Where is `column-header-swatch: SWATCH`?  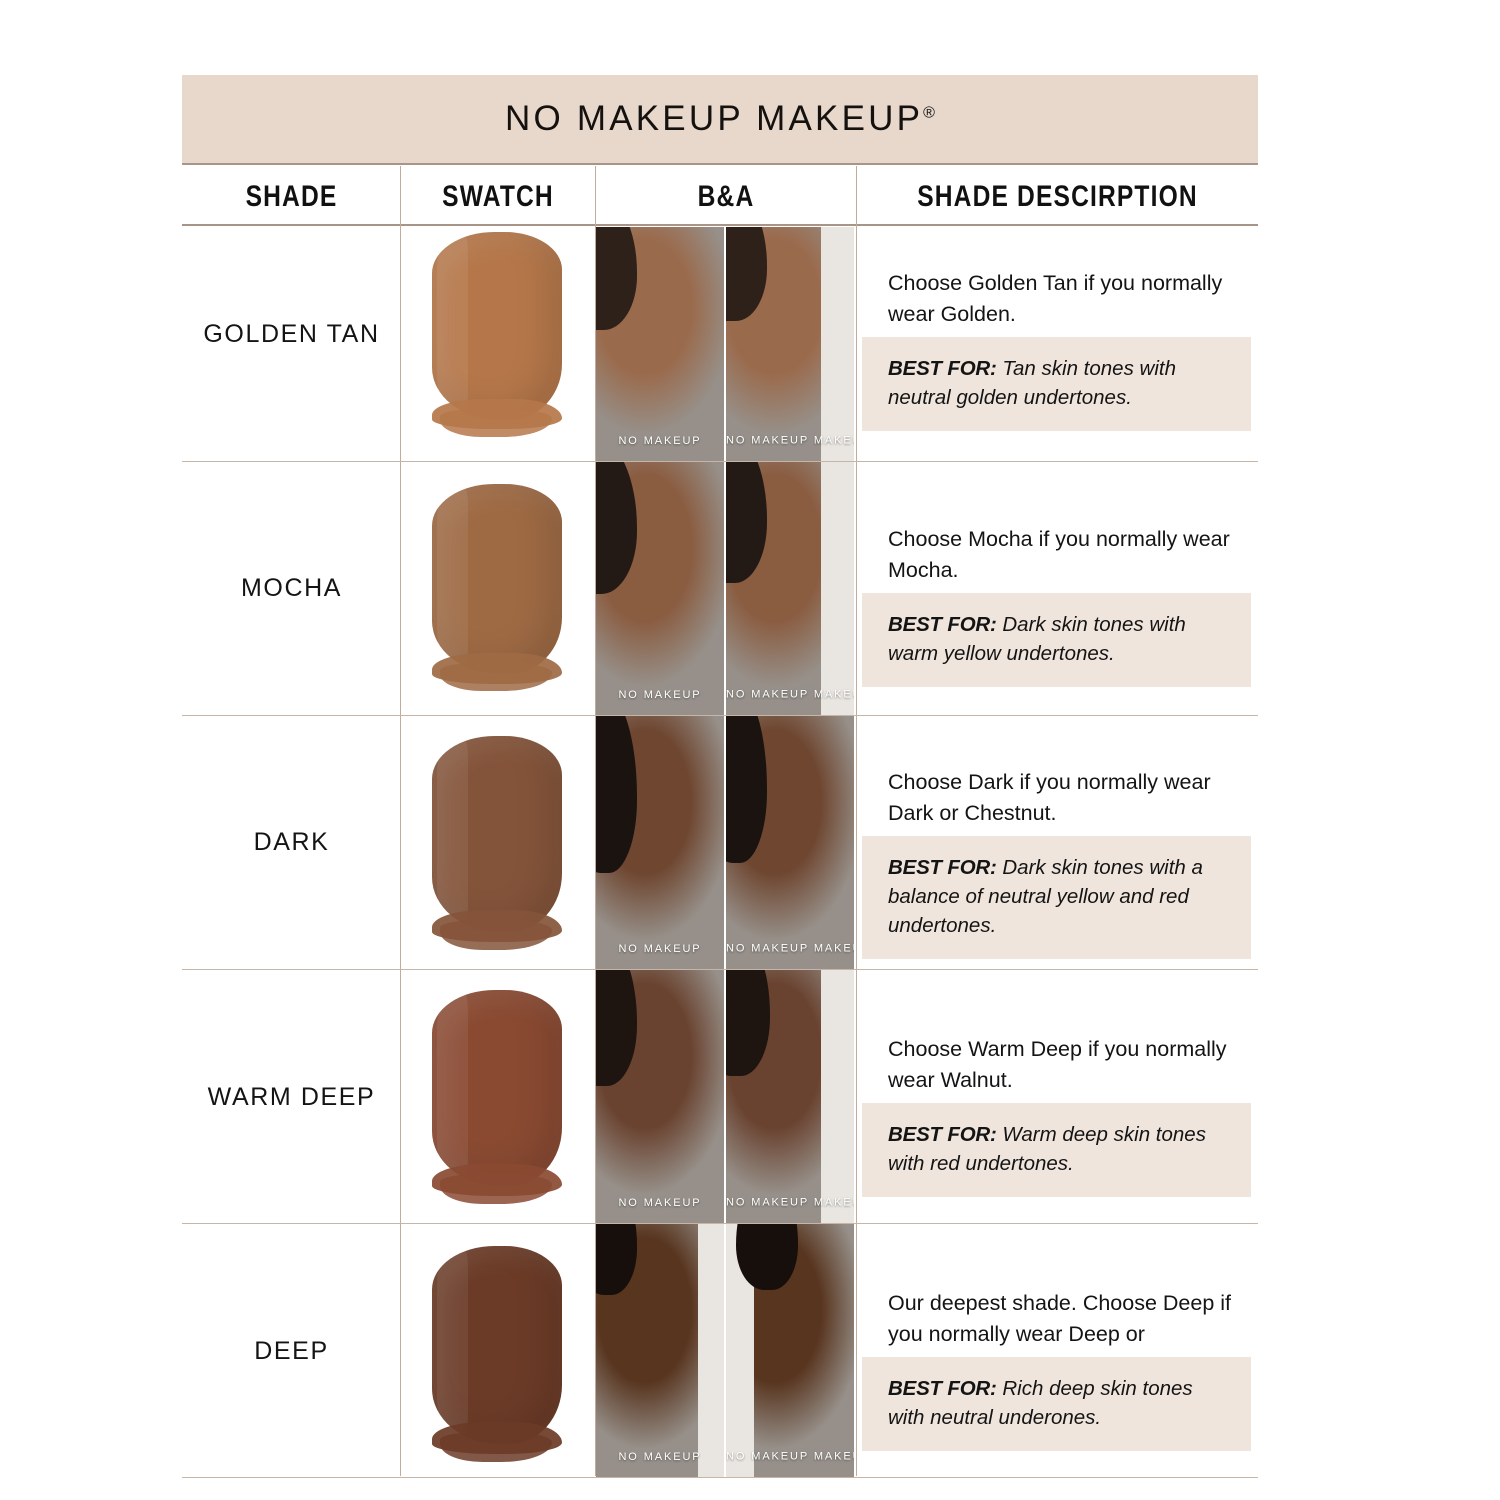 column-header-swatch: SWATCH is located at coordinates (498, 196).